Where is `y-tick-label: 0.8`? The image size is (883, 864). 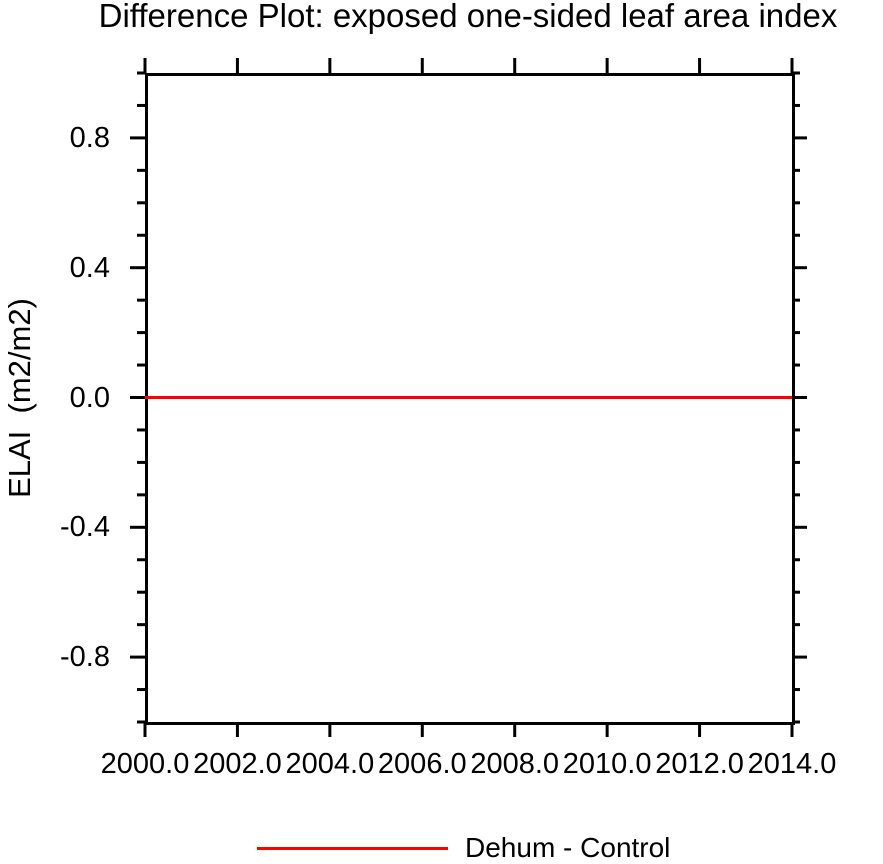
y-tick-label: 0.8 is located at coordinates (89, 137).